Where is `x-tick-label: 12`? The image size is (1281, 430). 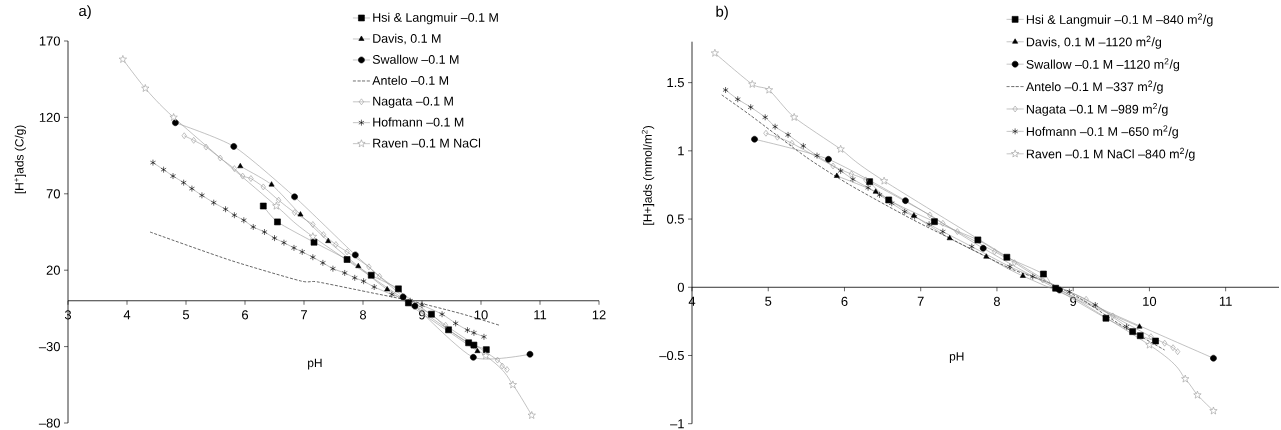 x-tick-label: 12 is located at coordinates (599, 315).